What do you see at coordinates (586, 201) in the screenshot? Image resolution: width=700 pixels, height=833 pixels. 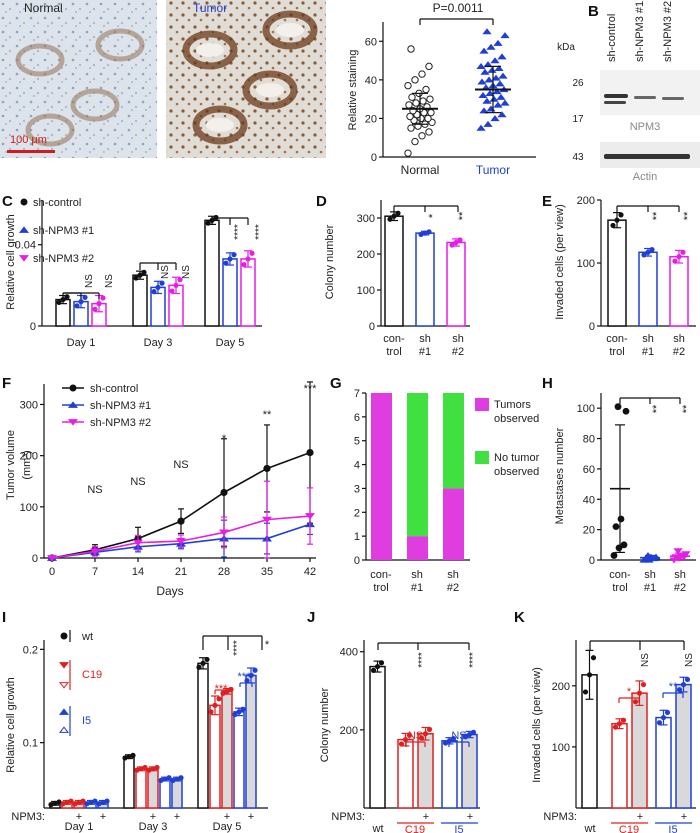 I see `panelE-ytick-label: 200` at bounding box center [586, 201].